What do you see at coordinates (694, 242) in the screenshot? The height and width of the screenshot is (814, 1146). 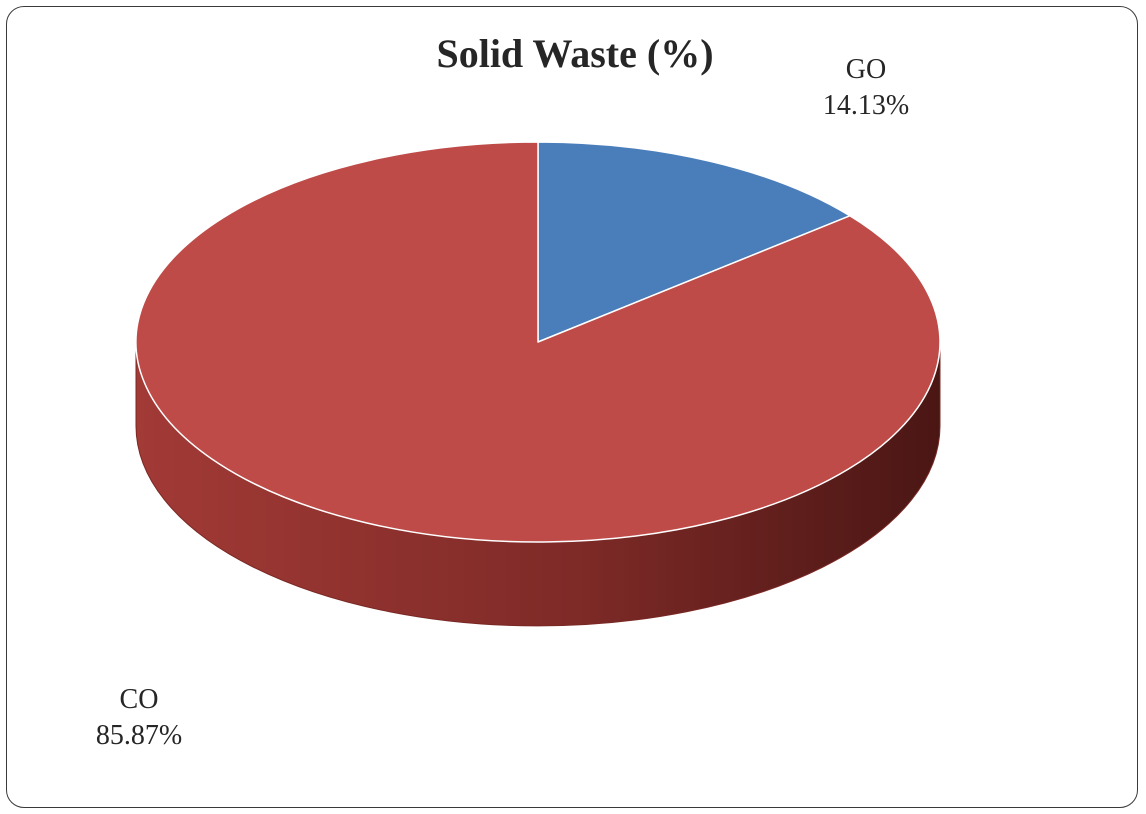 I see `pie-slice-go` at bounding box center [694, 242].